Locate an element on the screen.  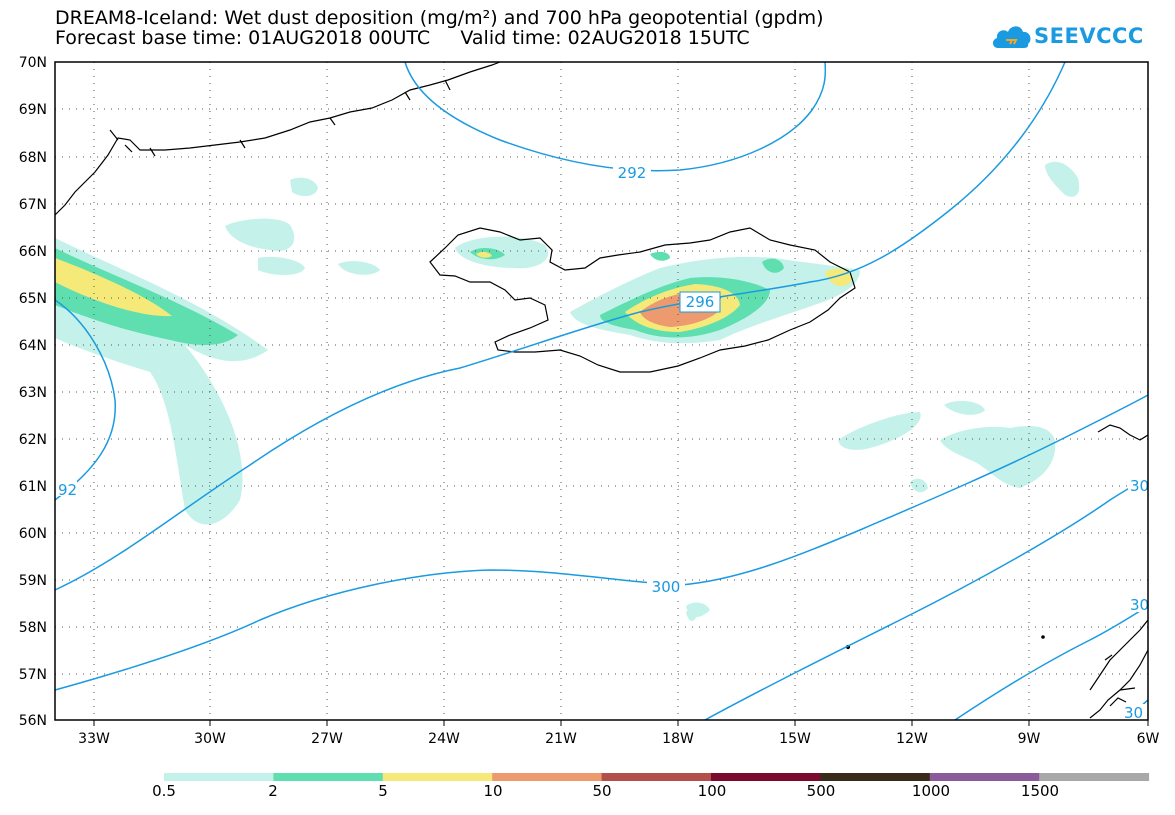
lat-label: 63N is located at coordinates (33, 393).